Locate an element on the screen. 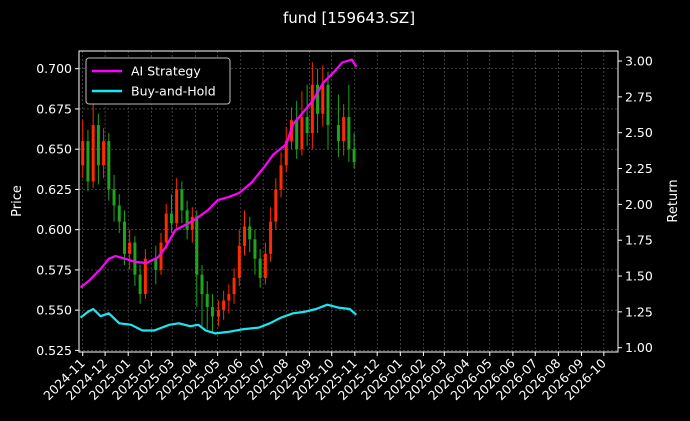 This screenshot has height=421, width=690. y-left-tick-label: 0.550 is located at coordinates (54, 310).